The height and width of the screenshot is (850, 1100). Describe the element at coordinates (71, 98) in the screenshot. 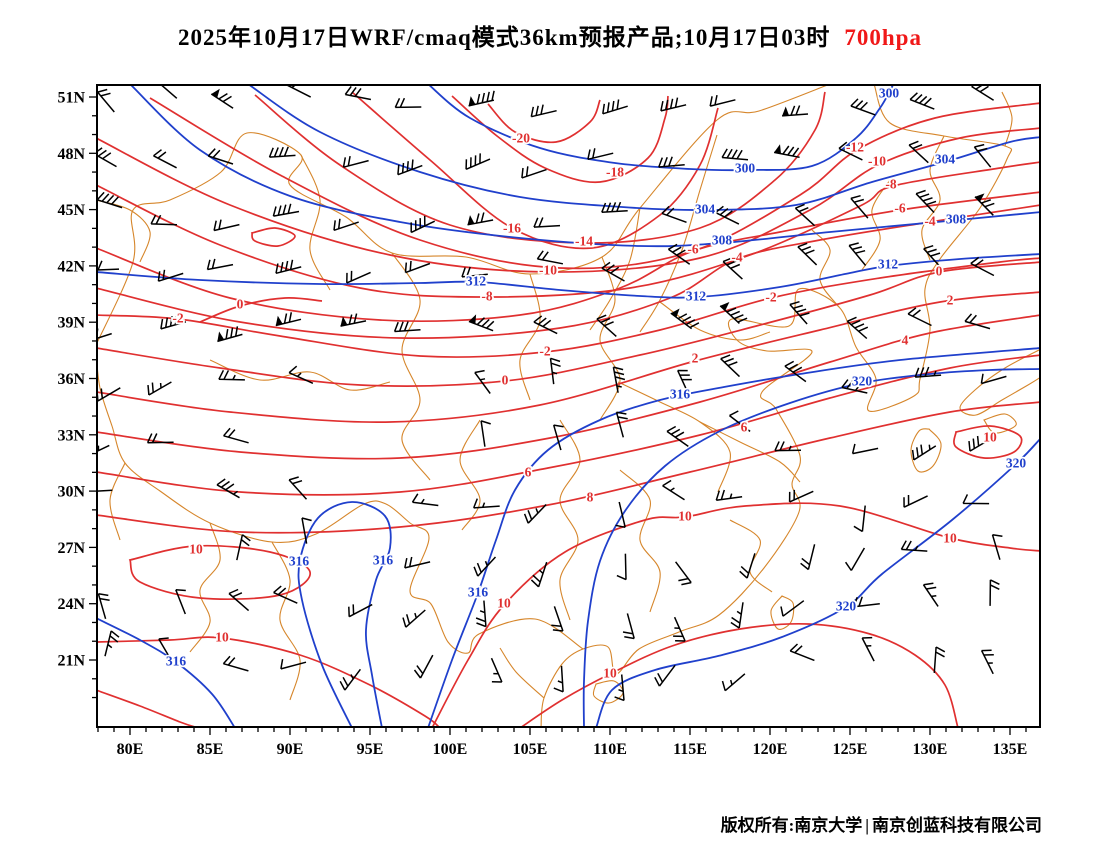

I see `lat-axis-label: 51N` at that location.